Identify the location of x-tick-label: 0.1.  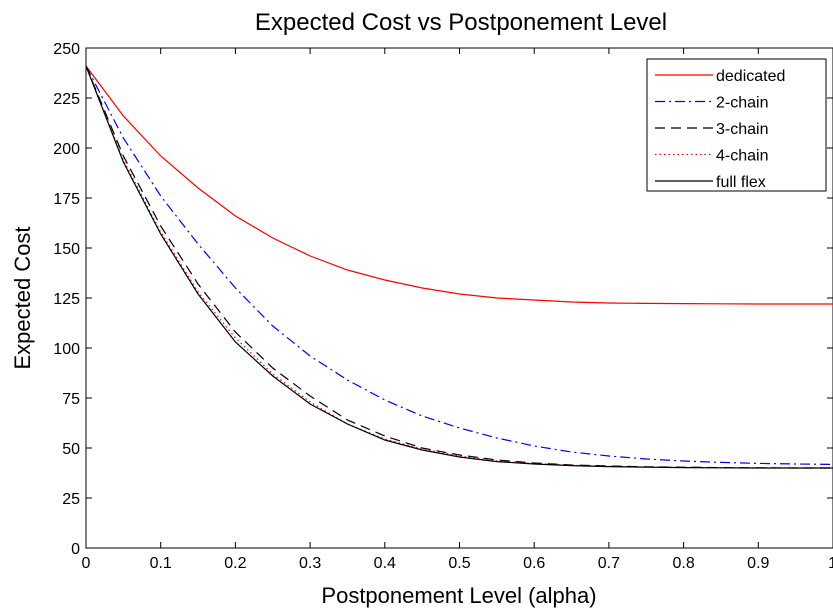
(161, 563).